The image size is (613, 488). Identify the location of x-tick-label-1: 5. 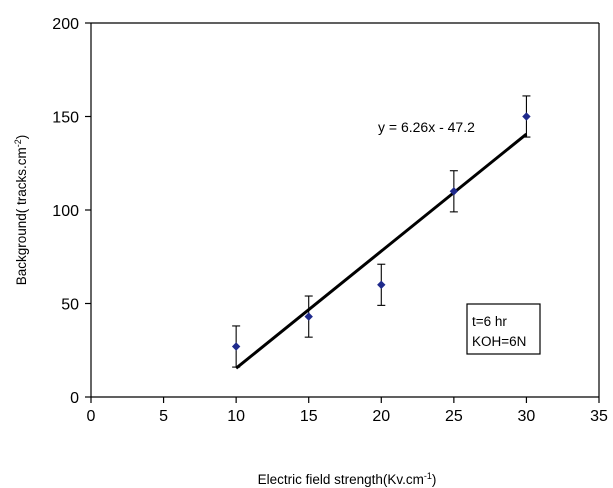
(163, 416).